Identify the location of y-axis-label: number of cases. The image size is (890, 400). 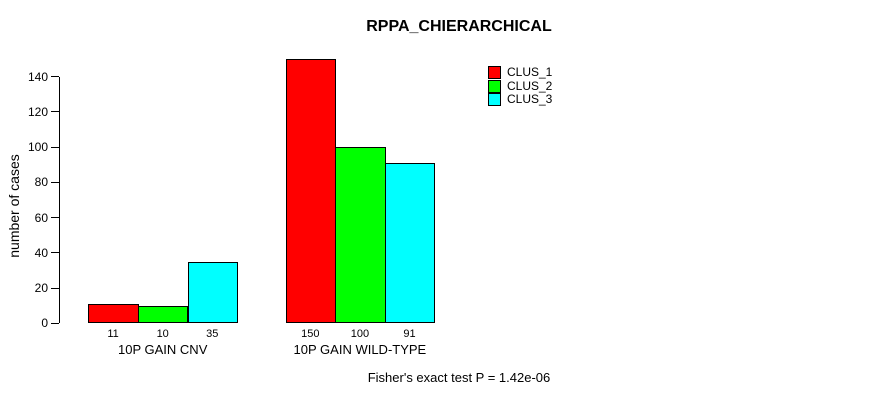
(14, 206).